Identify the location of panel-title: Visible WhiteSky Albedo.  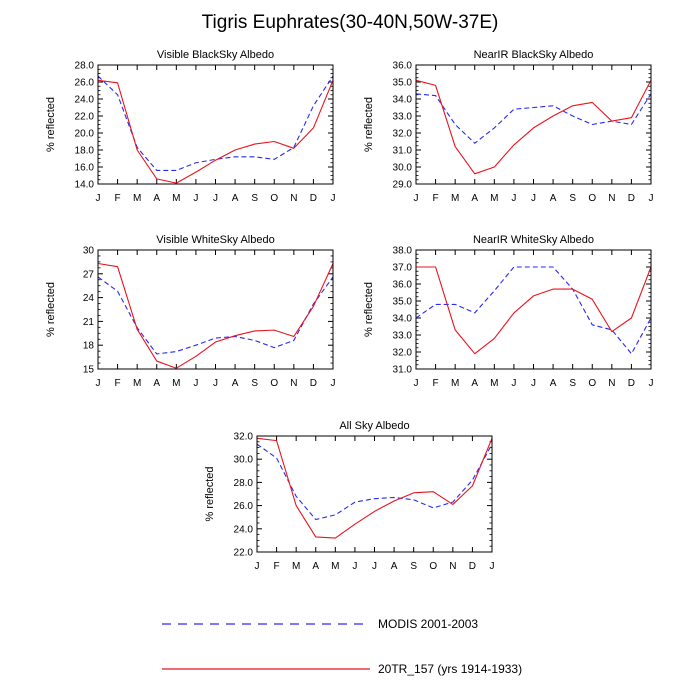
(215, 240).